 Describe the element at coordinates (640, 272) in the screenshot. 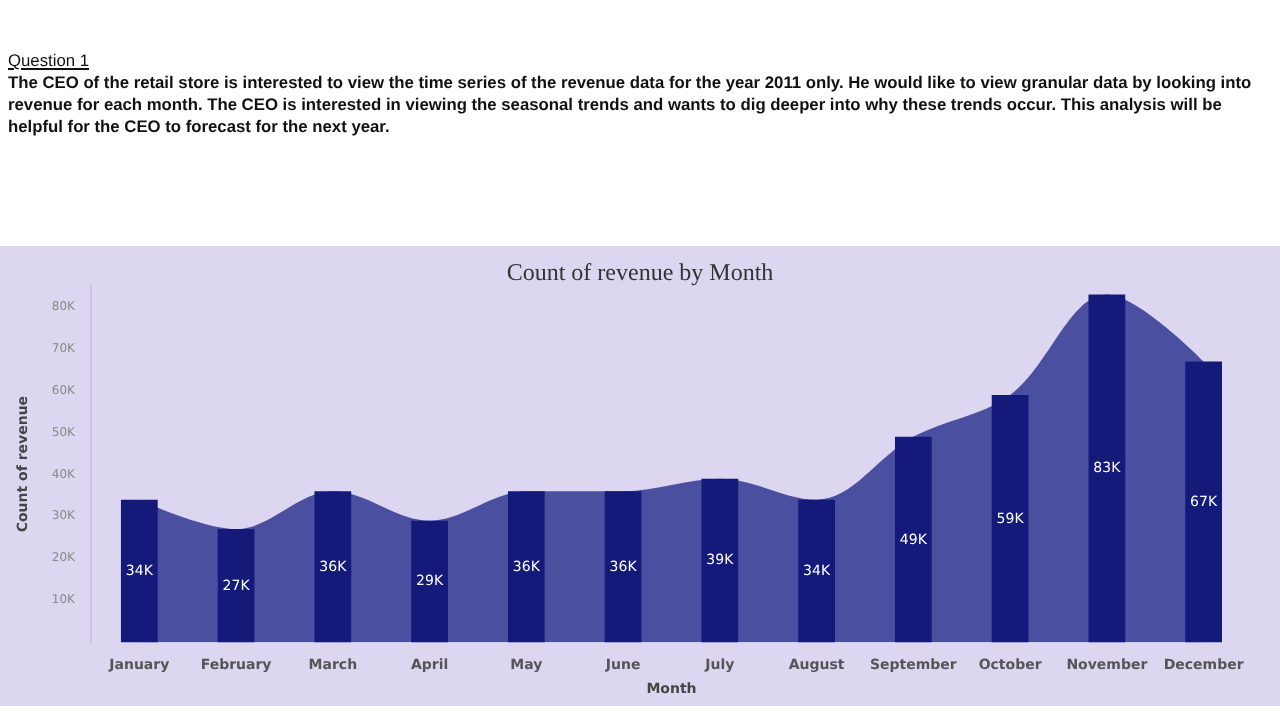

I see `chart-title: Count of revenue by Month` at that location.